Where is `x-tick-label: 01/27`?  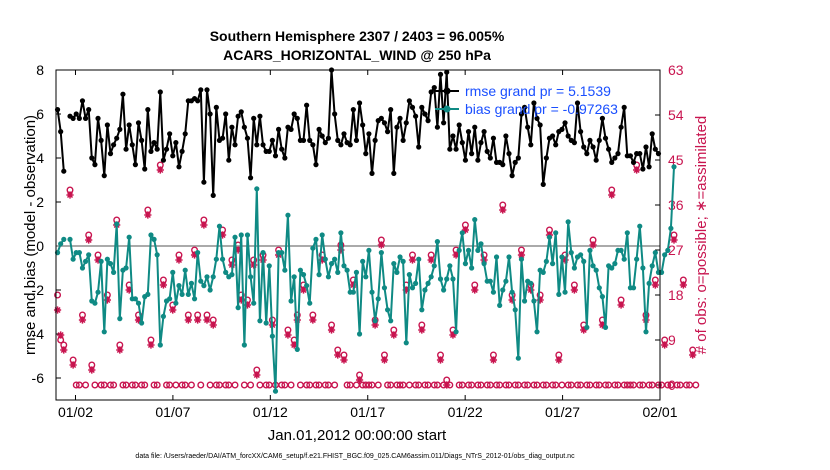
x-tick-label: 01/27 is located at coordinates (562, 412).